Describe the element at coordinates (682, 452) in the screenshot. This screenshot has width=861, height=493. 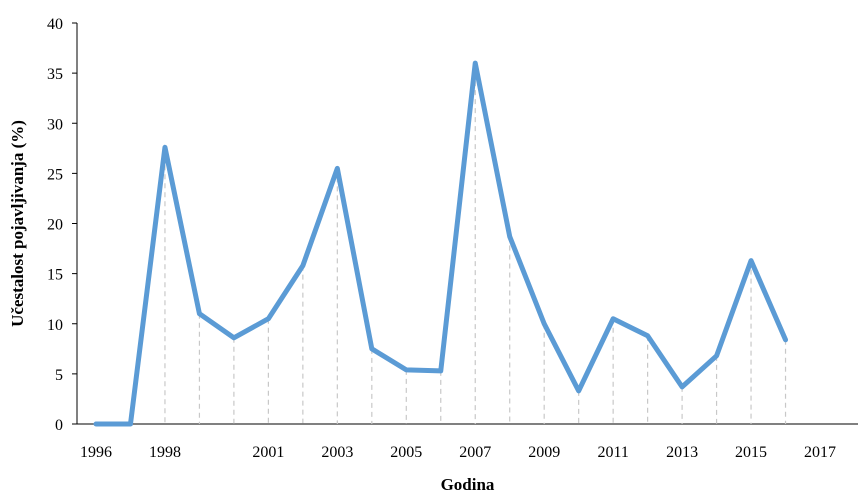
I see `x-tick-label: 2013` at that location.